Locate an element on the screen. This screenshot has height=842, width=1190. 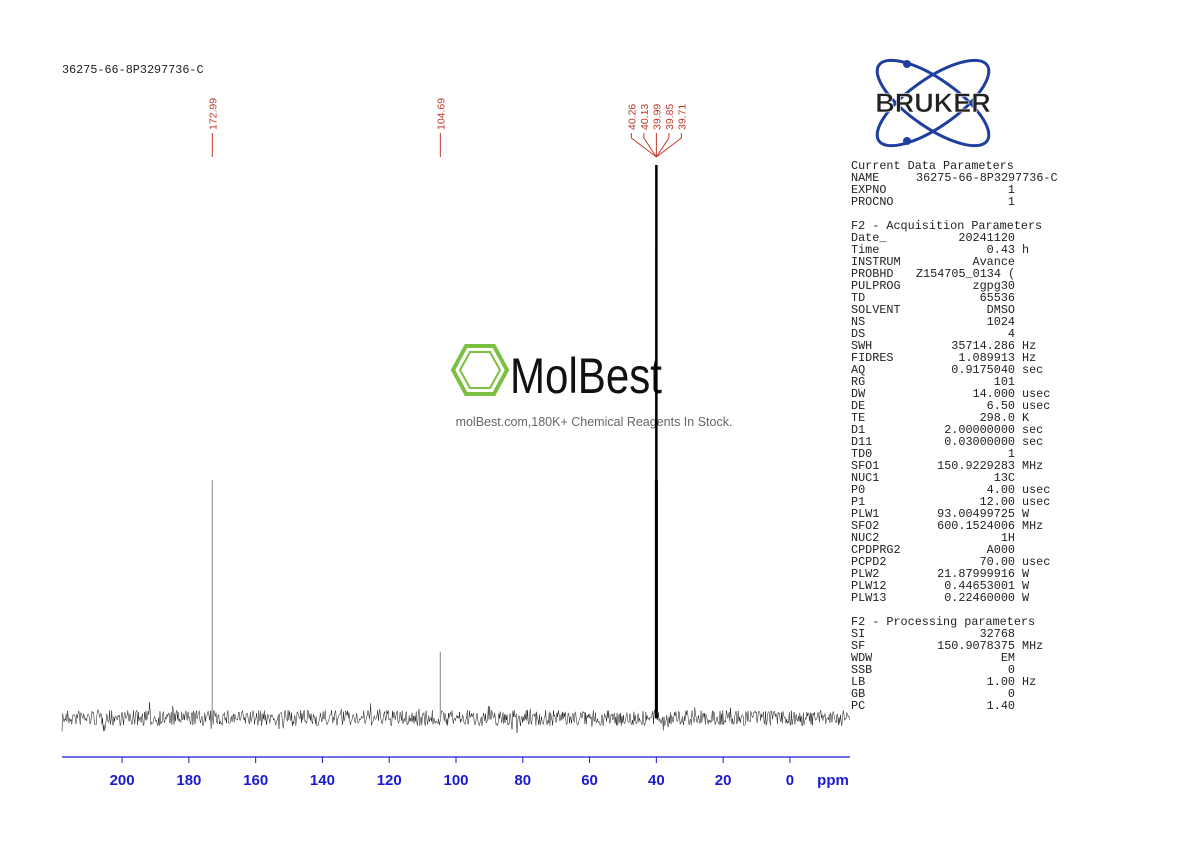
param-value: A000 is located at coordinates (1001, 550).